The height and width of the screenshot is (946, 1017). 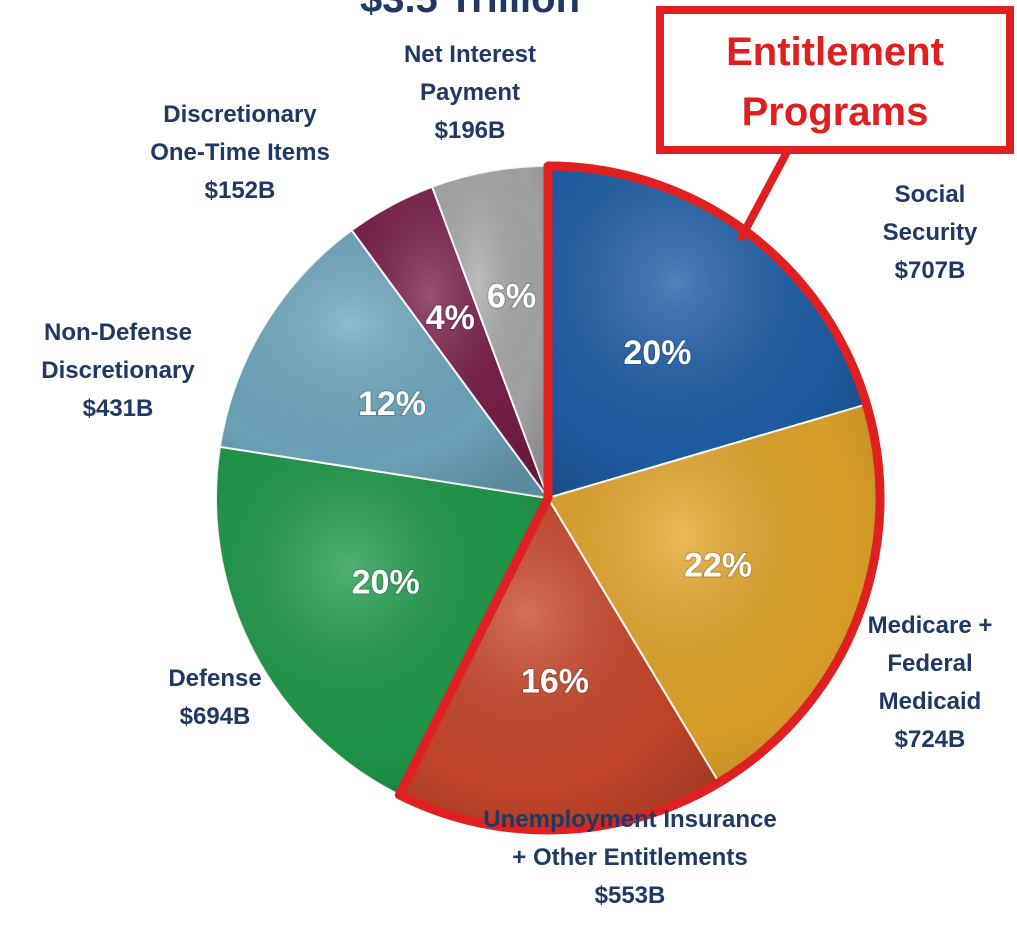 What do you see at coordinates (930, 194) in the screenshot?
I see `pie-outer-label-line: Social` at bounding box center [930, 194].